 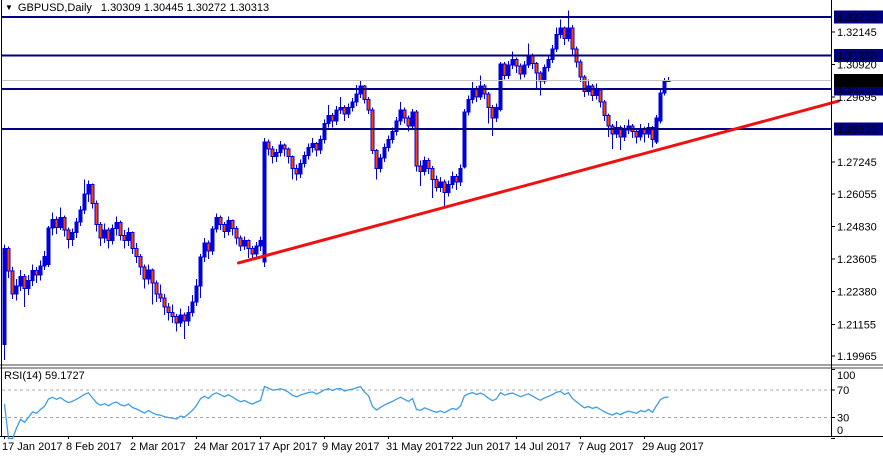 What do you see at coordinates (336, 412) in the screenshot?
I see `rsi-line` at bounding box center [336, 412].